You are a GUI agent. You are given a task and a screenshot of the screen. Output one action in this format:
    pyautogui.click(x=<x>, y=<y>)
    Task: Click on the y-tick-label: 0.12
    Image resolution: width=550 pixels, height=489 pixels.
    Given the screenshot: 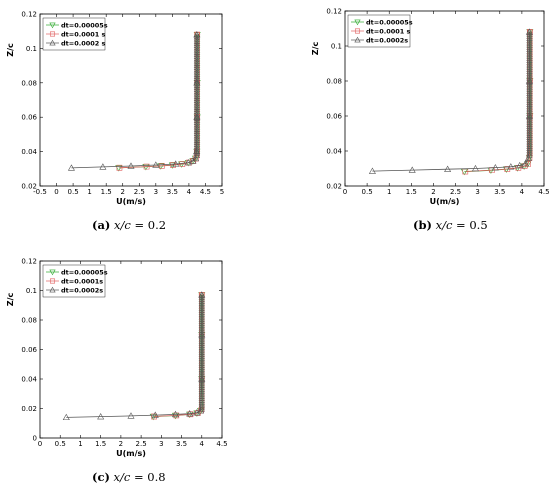 What is the action you would take?
    pyautogui.click(x=29, y=262)
    